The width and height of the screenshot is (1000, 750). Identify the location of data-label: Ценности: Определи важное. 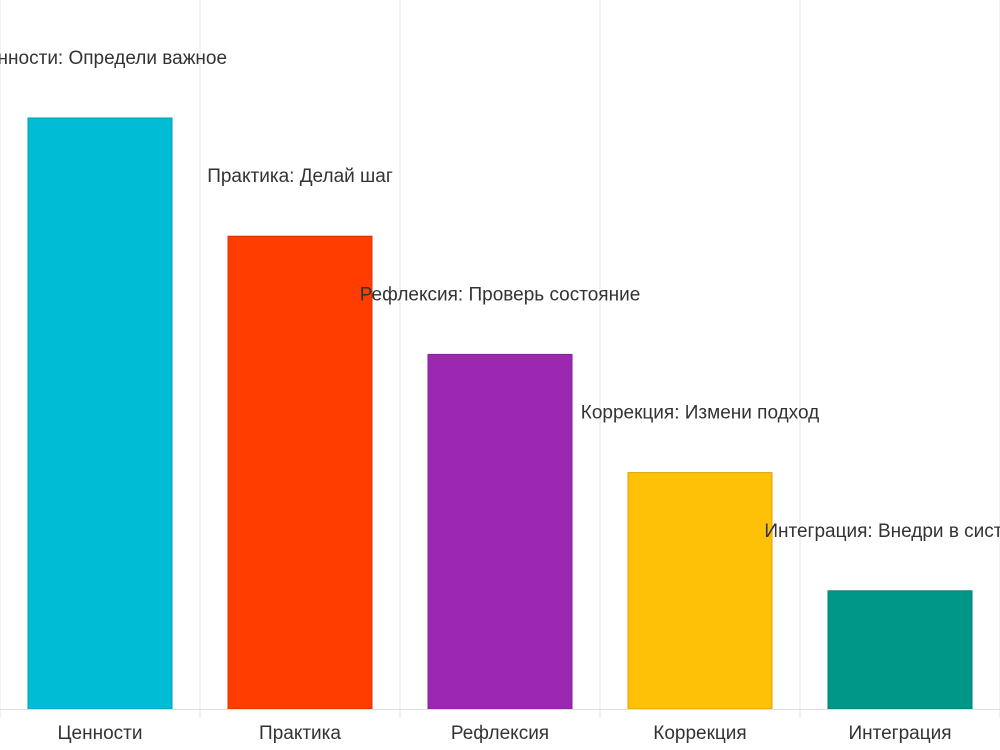
(113, 58).